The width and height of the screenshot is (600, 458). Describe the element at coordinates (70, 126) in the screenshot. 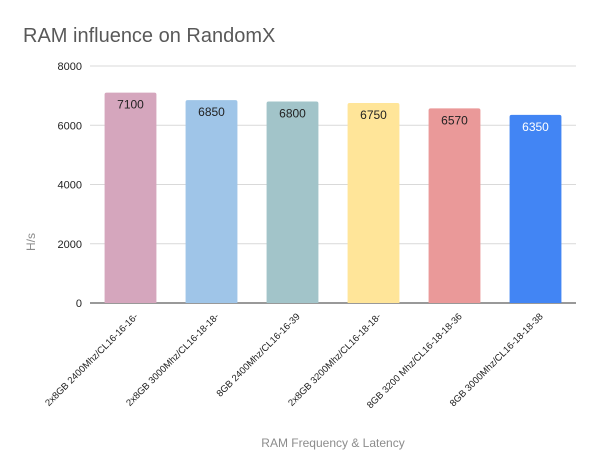

I see `y-tick-label: 6000` at that location.